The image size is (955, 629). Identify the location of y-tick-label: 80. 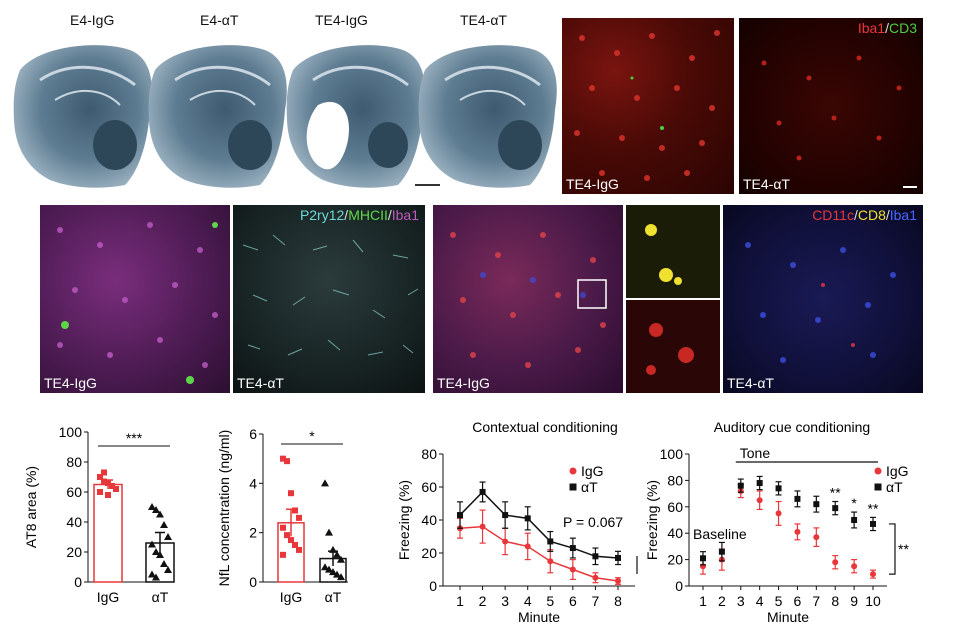
(429, 454).